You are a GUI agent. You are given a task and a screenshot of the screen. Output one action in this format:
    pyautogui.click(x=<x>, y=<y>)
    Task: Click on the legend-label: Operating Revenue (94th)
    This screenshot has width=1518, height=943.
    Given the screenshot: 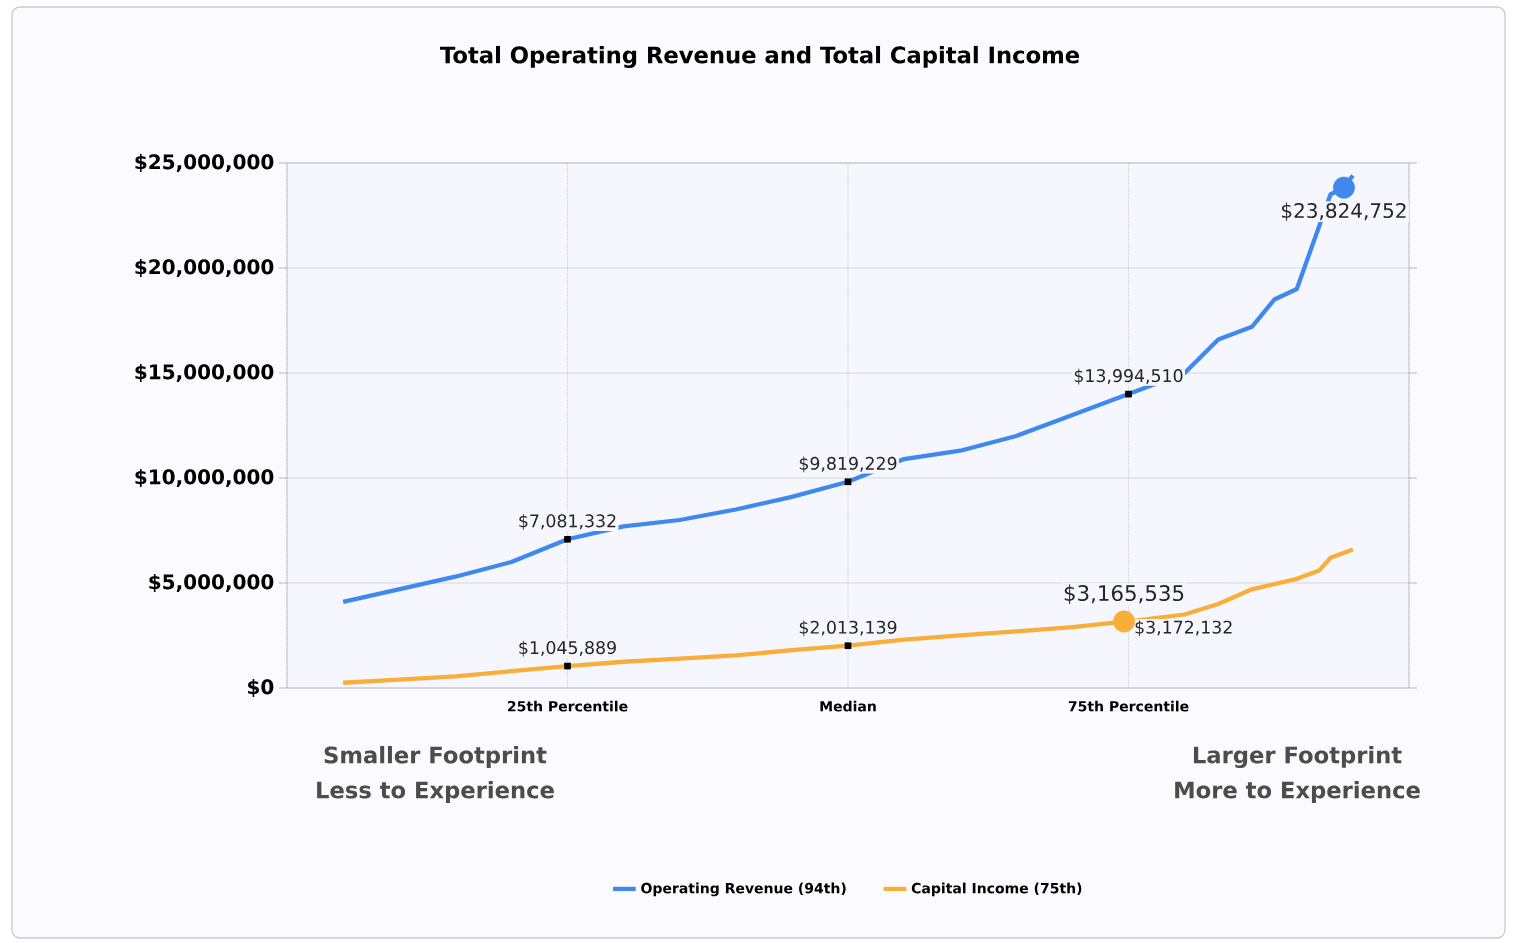 What is the action you would take?
    pyautogui.click(x=743, y=889)
    